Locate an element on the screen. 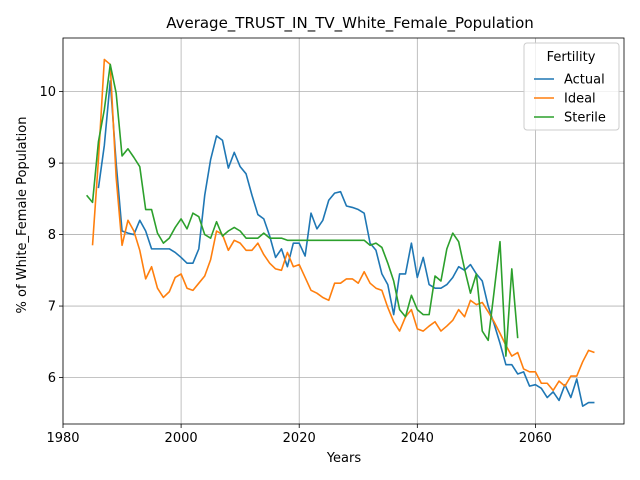 The width and height of the screenshot is (640, 480). x-tick-label: 2000 is located at coordinates (181, 438).